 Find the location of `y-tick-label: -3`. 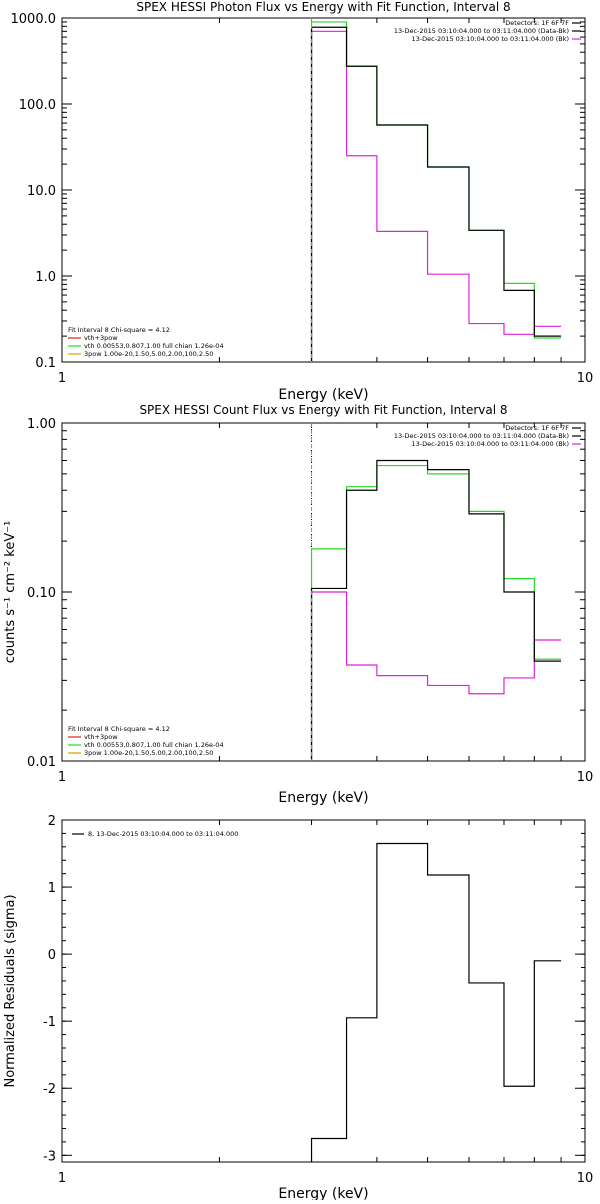

y-tick-label: -3 is located at coordinates (49, 1156).